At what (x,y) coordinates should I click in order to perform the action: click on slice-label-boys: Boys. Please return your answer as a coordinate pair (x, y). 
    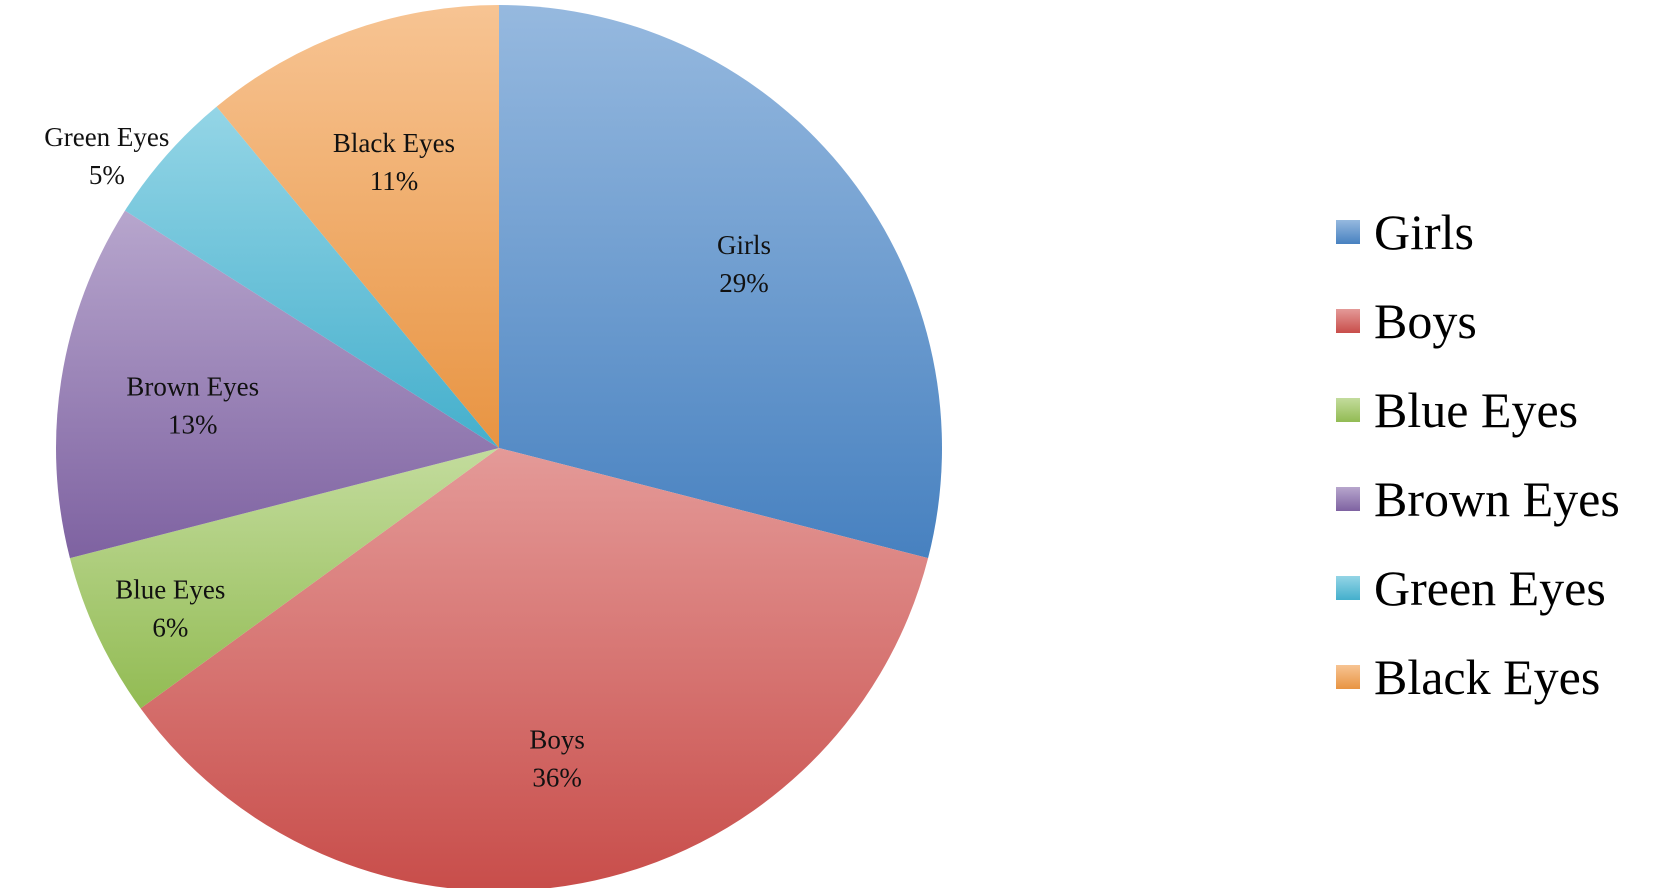
    Looking at the image, I should click on (557, 740).